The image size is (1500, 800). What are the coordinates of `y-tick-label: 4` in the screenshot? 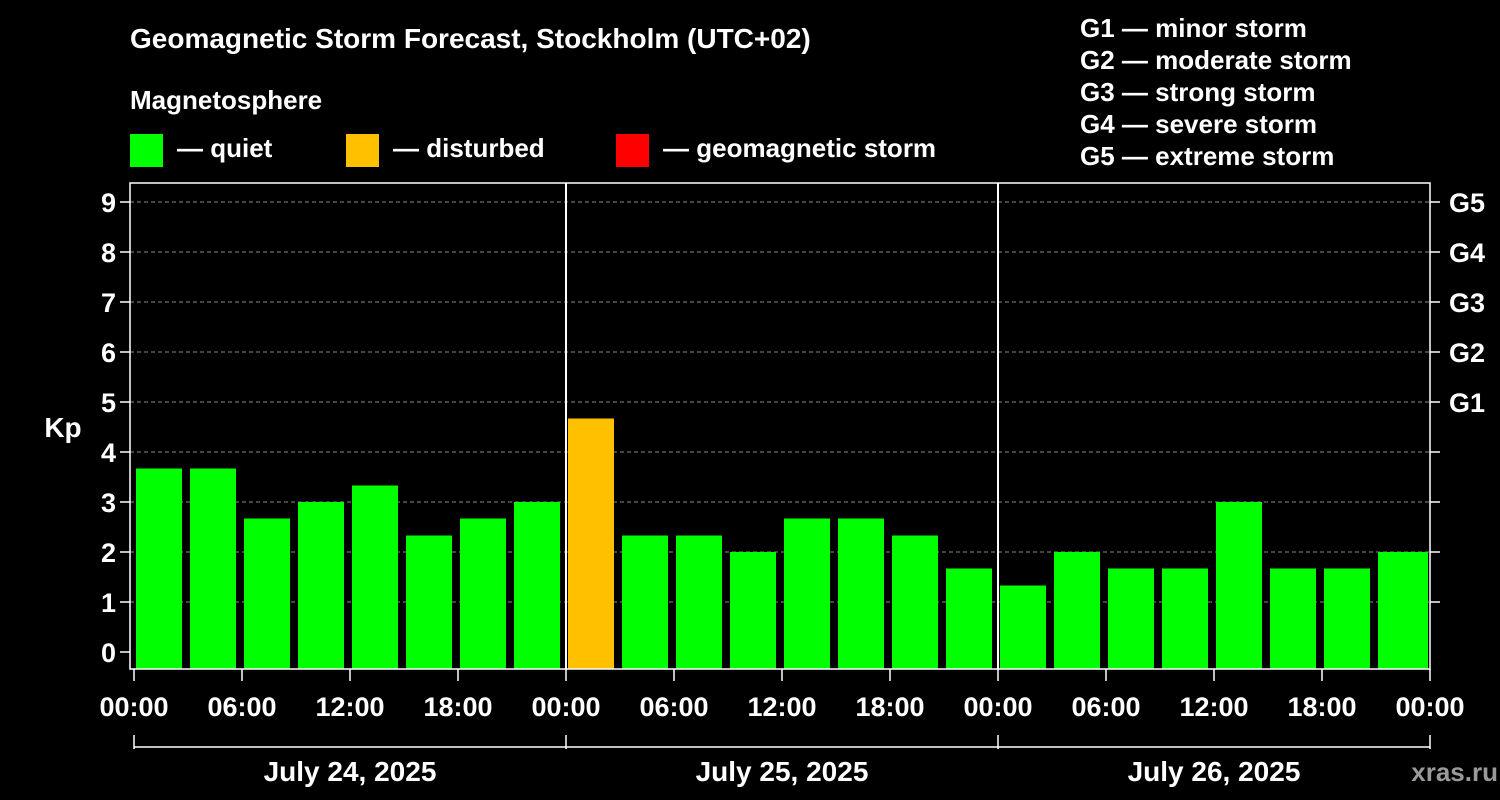 It's located at (108, 453).